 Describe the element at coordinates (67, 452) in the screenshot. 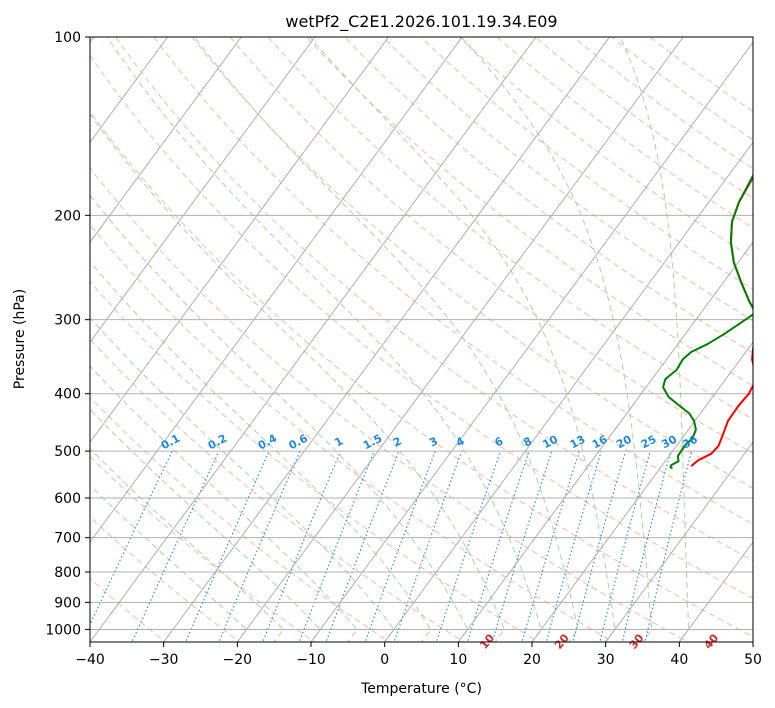

I see `y-tick-label: 500` at that location.